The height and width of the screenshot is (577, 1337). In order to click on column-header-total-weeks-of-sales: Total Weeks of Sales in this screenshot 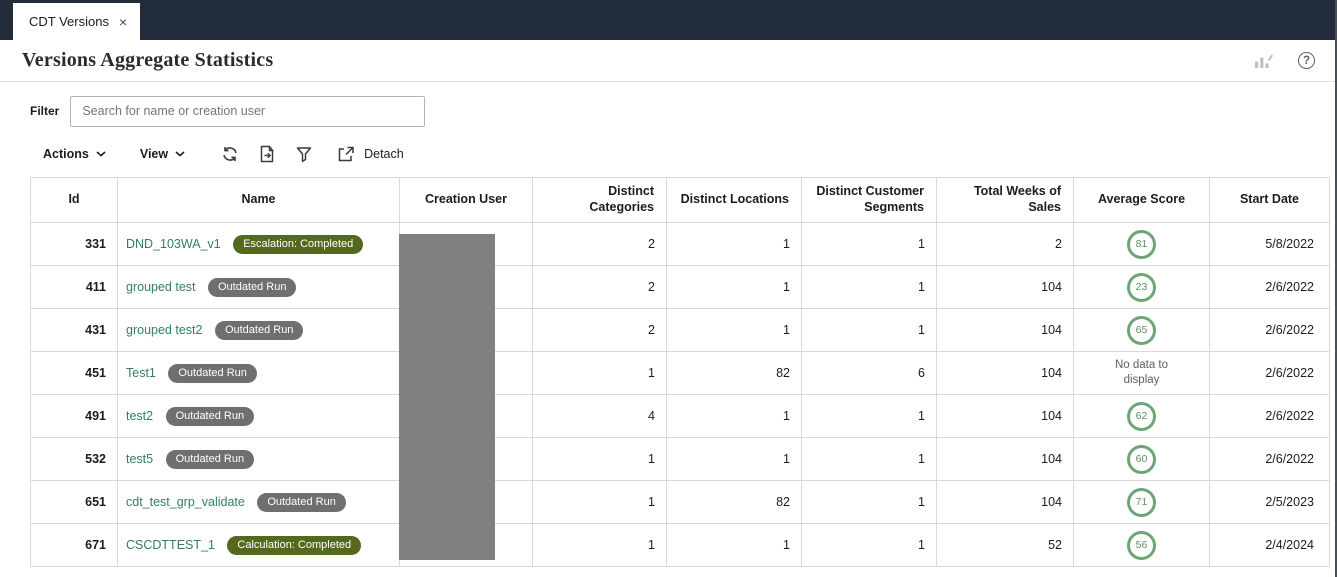, I will do `click(1005, 200)`.